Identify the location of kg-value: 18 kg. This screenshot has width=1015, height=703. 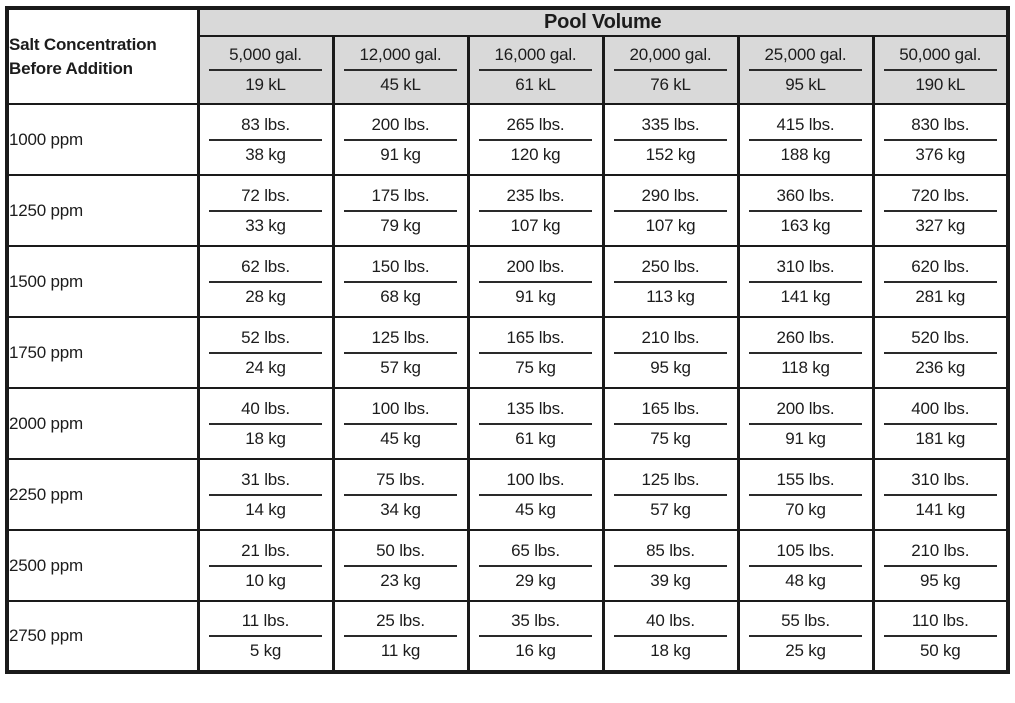
(265, 438).